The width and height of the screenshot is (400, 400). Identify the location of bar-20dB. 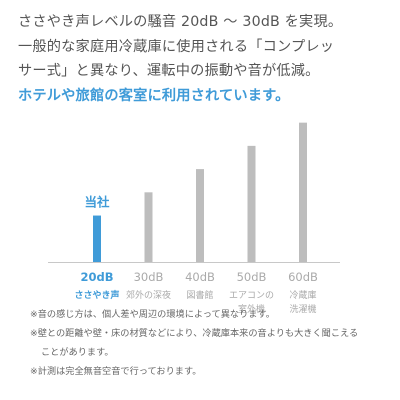
(97, 238).